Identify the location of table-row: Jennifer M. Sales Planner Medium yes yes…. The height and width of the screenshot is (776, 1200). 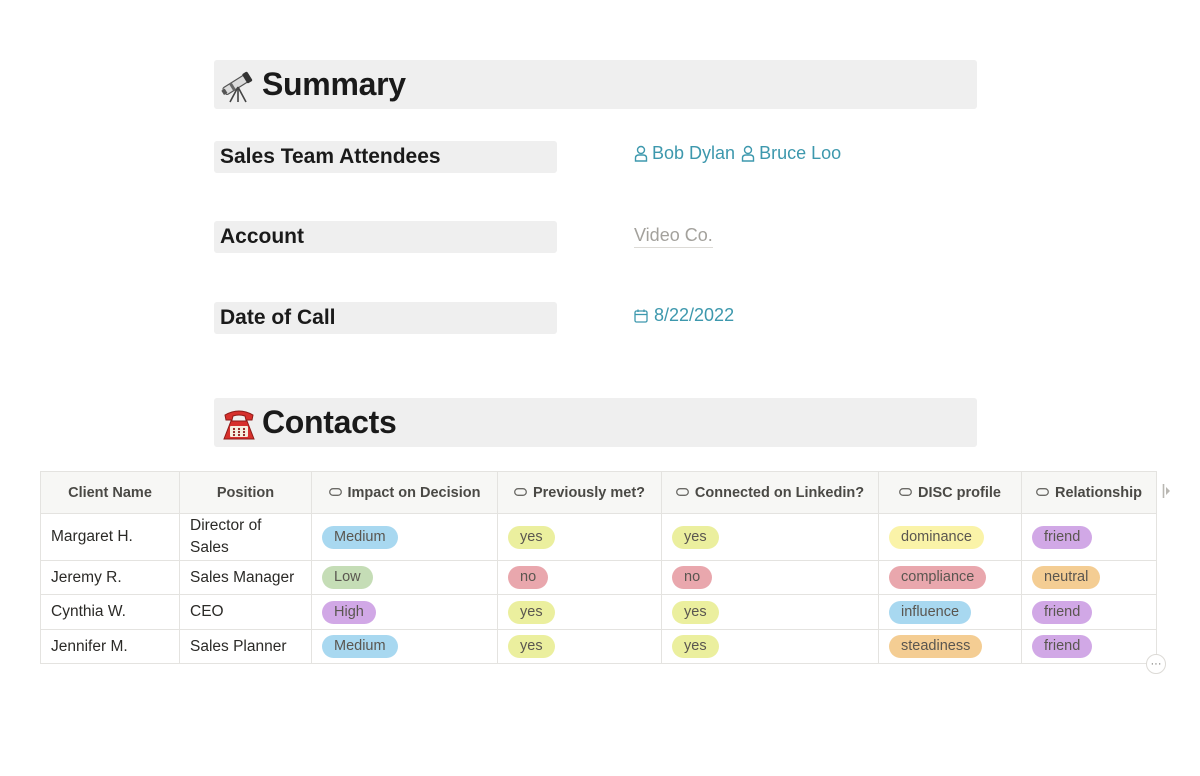
(598, 646).